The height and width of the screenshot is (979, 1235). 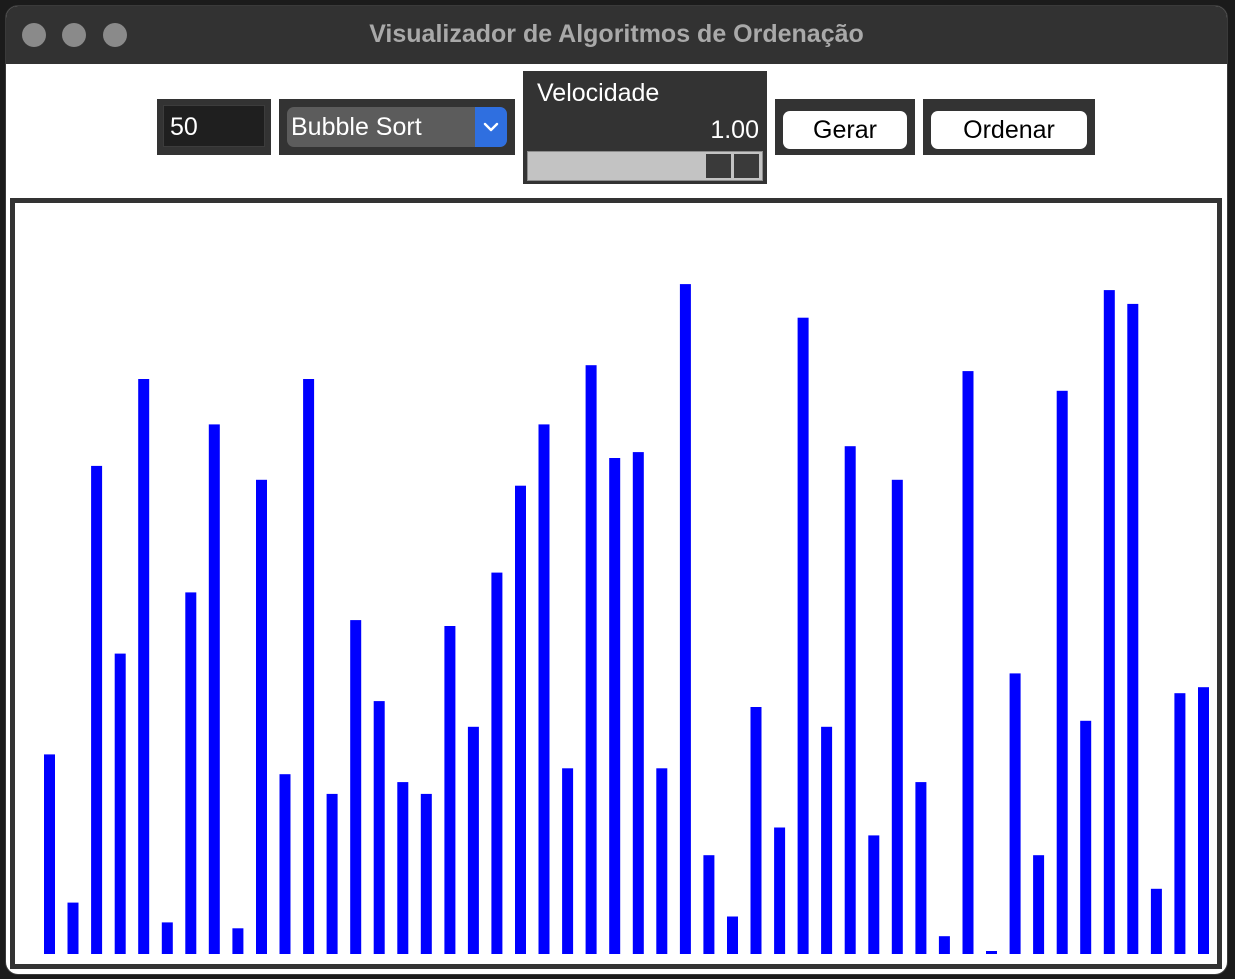 I want to click on close-window-button, so click(x=34, y=35).